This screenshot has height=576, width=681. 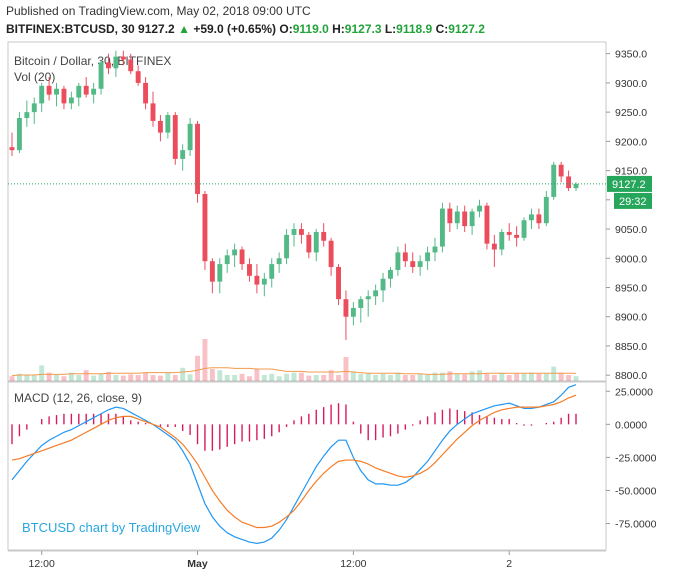 I want to click on change-up-icon: ▲, so click(x=184, y=29).